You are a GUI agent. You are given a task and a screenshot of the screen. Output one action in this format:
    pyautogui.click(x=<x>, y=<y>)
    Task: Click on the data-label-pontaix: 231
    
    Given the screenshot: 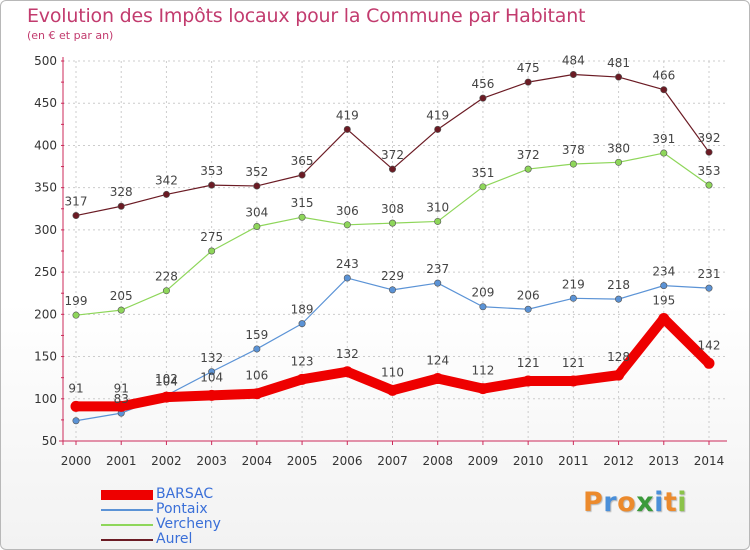 What is the action you would take?
    pyautogui.click(x=709, y=274)
    